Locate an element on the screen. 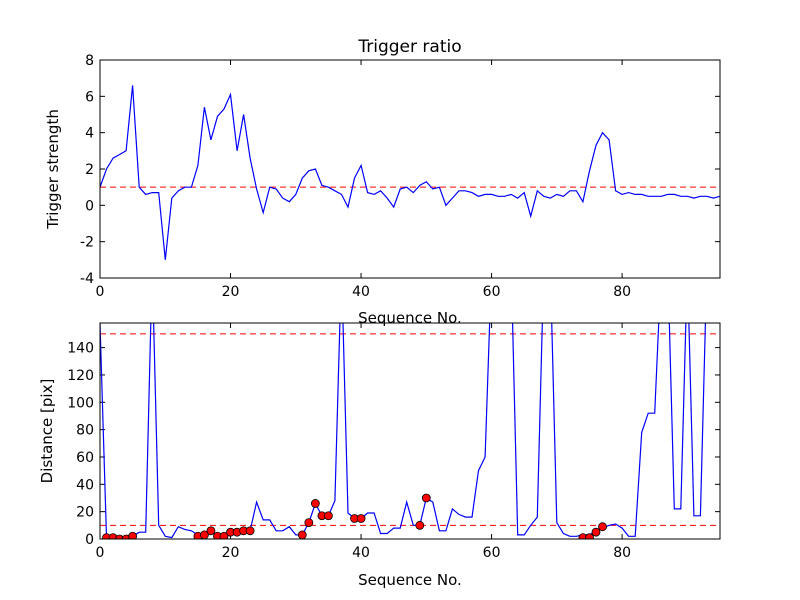  bottom-x-tick-label: 0 is located at coordinates (100, 553).